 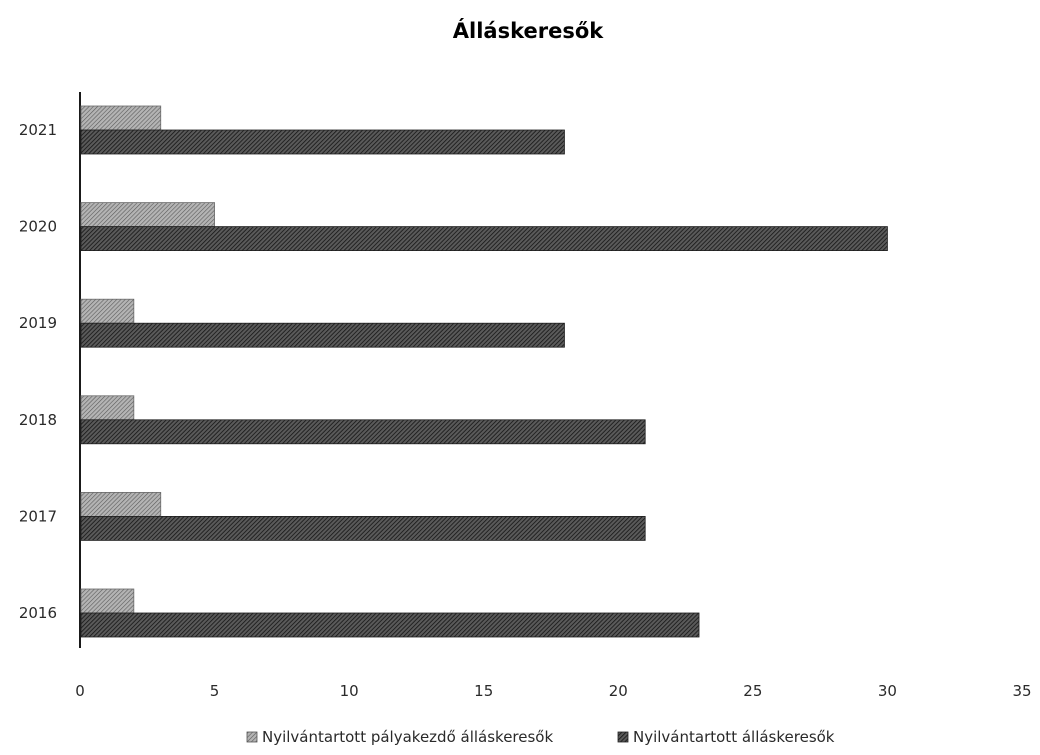 What do you see at coordinates (349, 691) in the screenshot?
I see `x-tick-label: 10` at bounding box center [349, 691].